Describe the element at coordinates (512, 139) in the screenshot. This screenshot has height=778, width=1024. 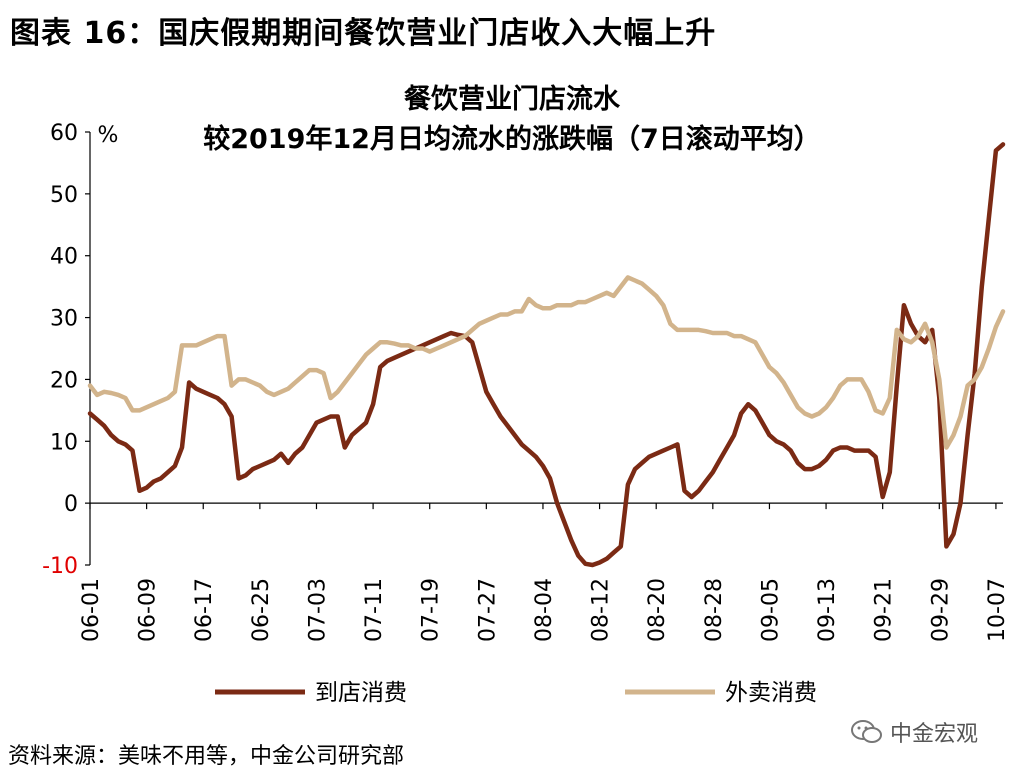
I see `chart-title-line: 较2019年12月日均流水的涨跌幅（7日滚动平均）` at that location.